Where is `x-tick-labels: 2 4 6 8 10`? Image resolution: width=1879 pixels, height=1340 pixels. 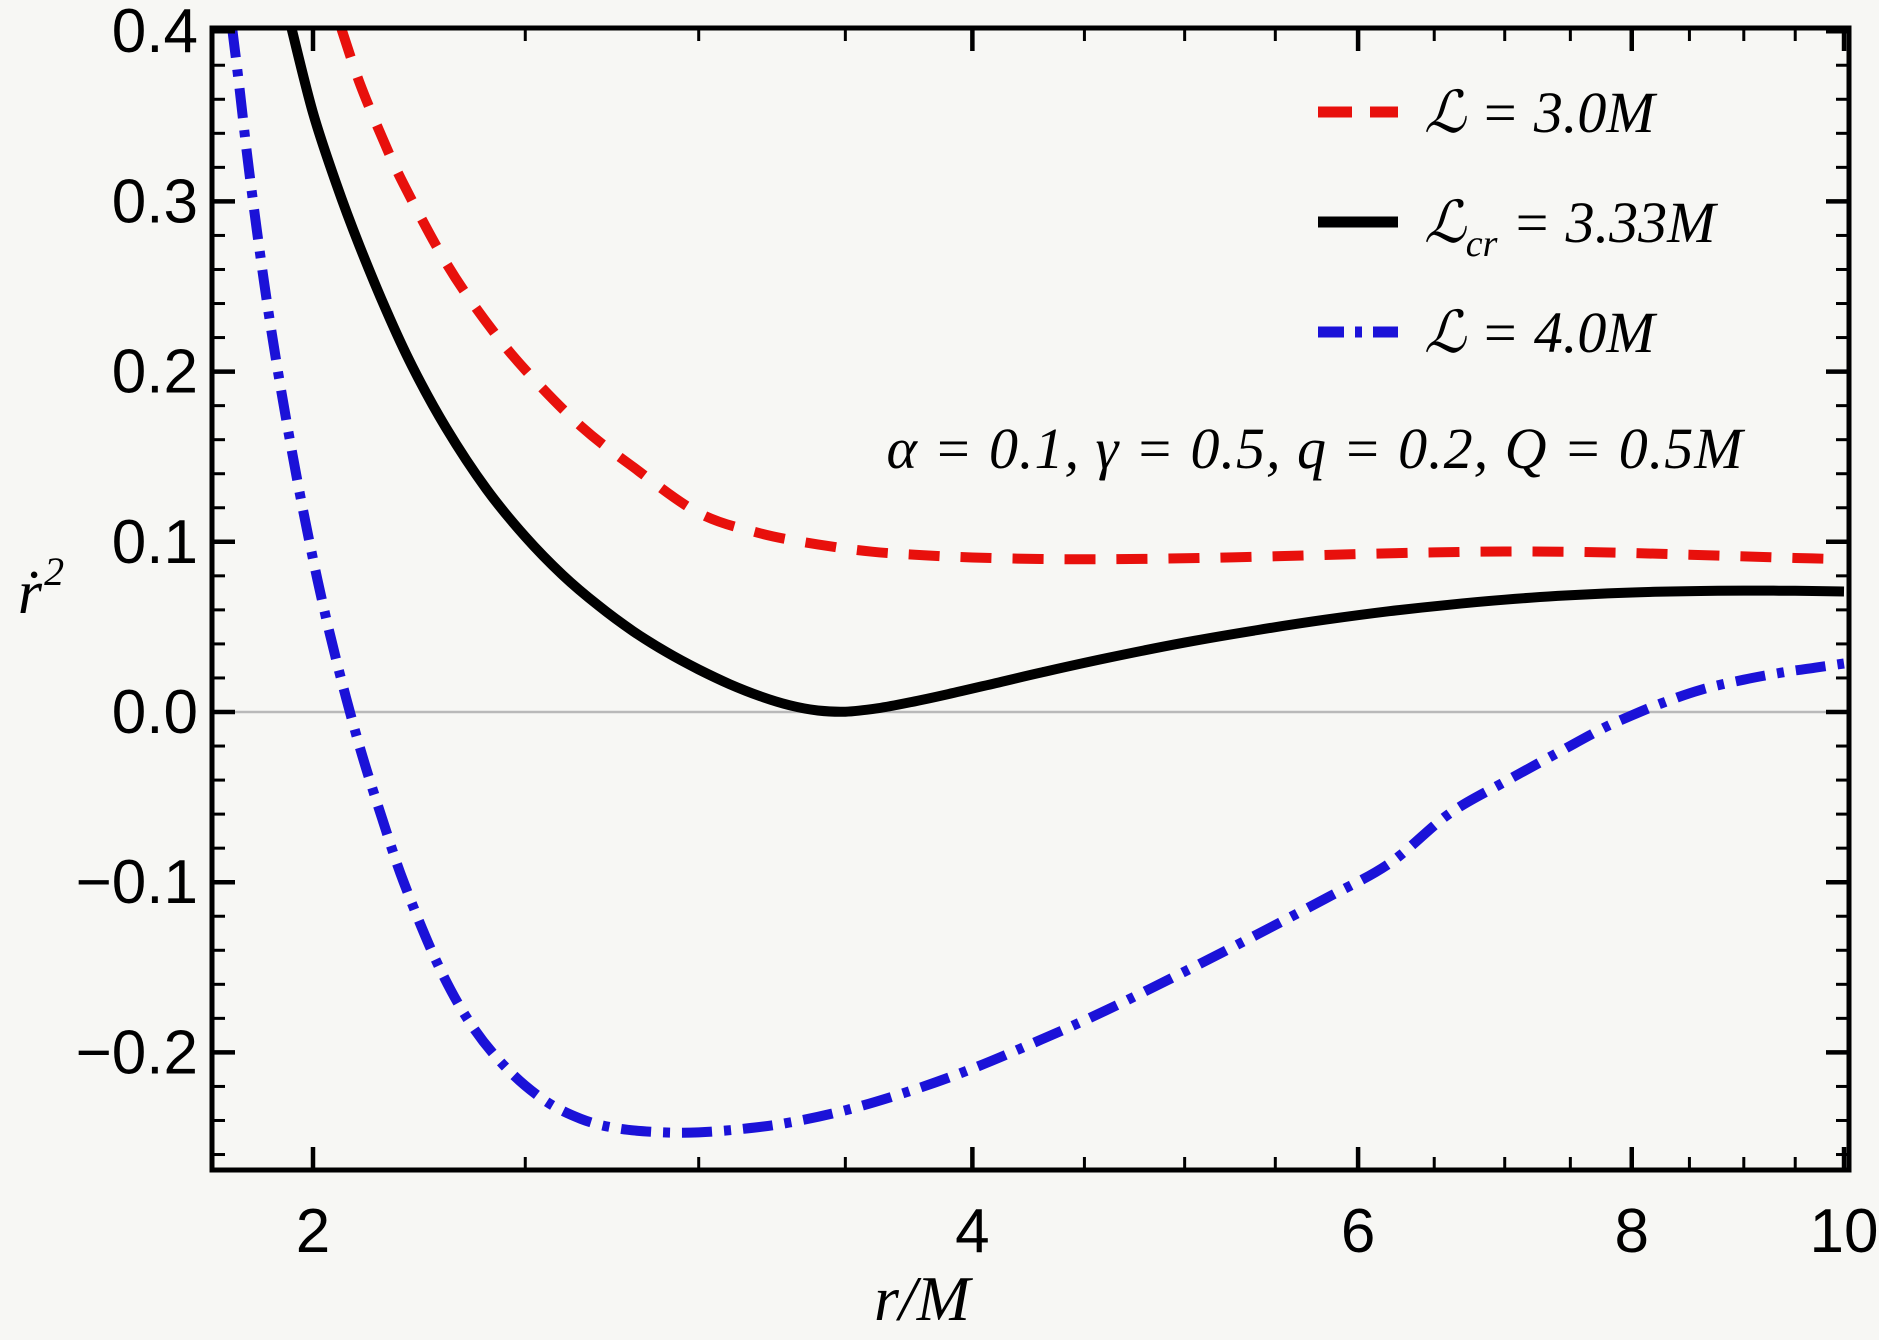
x-tick-labels: 2 4 6 8 10 is located at coordinates (1087, 1231).